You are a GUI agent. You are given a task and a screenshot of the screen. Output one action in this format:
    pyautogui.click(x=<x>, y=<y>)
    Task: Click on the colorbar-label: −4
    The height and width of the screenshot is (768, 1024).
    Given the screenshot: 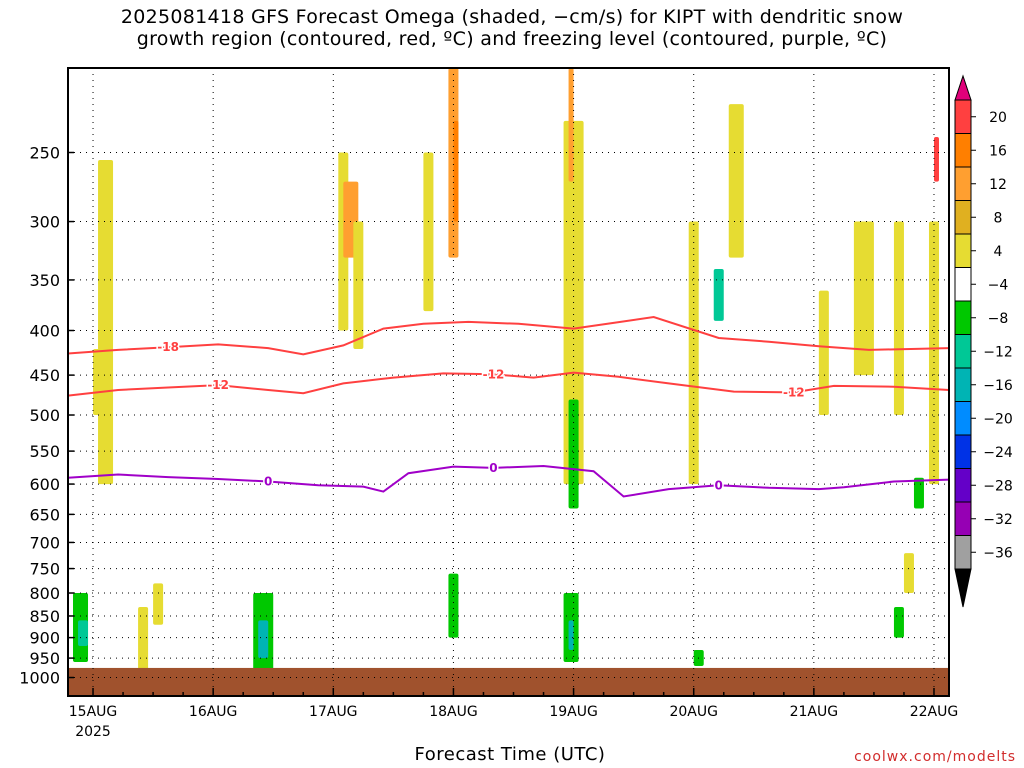 What is the action you would take?
    pyautogui.click(x=998, y=285)
    